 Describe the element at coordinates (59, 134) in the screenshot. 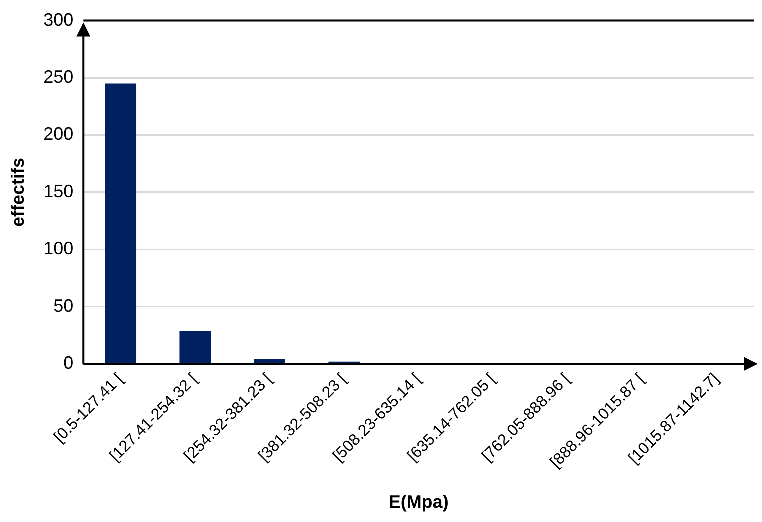

I see `y-tick-label: 200` at that location.